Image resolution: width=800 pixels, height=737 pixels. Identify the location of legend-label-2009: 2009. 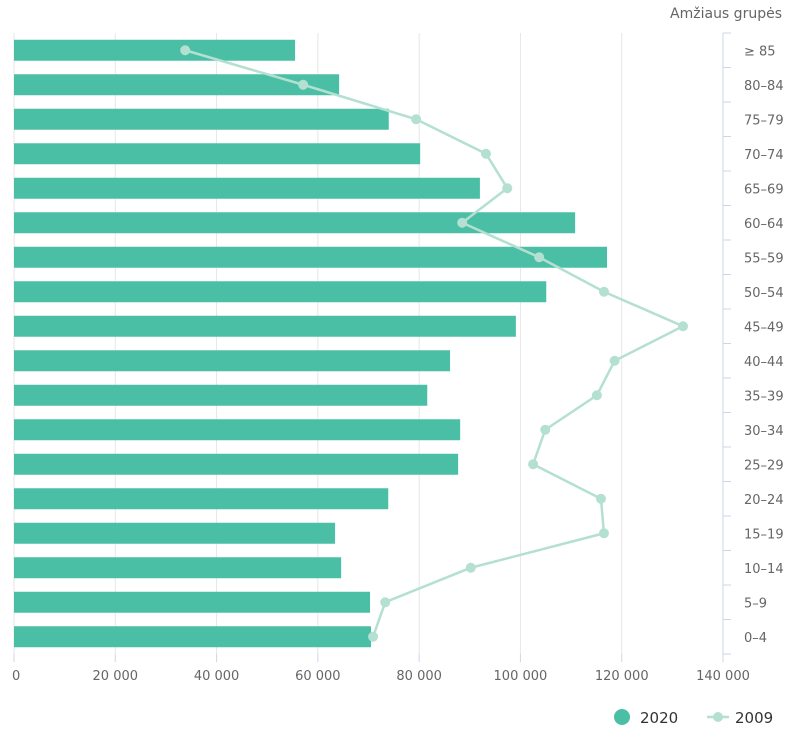
(754, 718).